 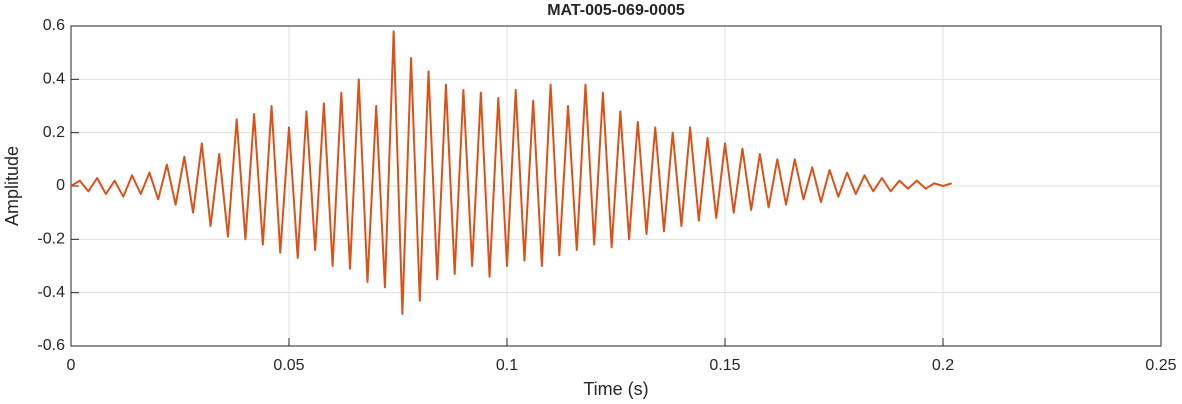 What do you see at coordinates (288, 365) in the screenshot?
I see `x-tick-label: 0.05` at bounding box center [288, 365].